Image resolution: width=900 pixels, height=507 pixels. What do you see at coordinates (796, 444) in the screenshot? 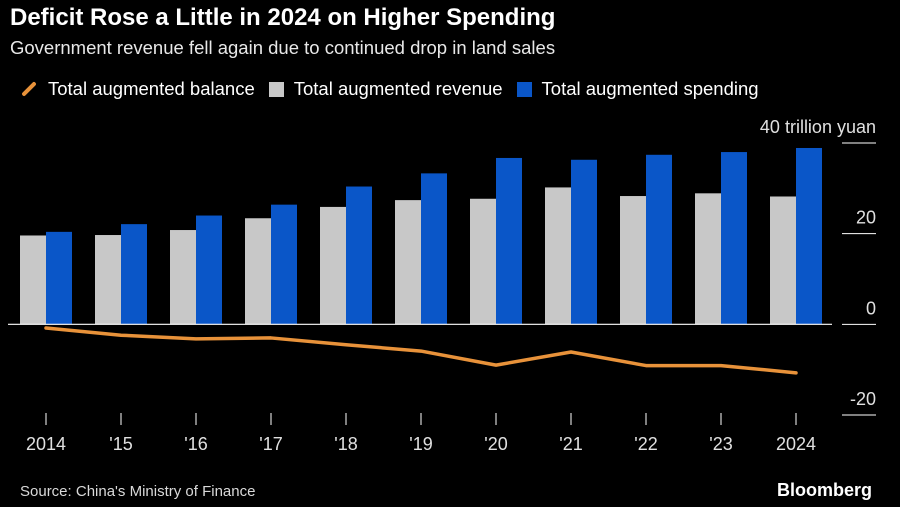
I see `x-tick-label: 2024` at bounding box center [796, 444].